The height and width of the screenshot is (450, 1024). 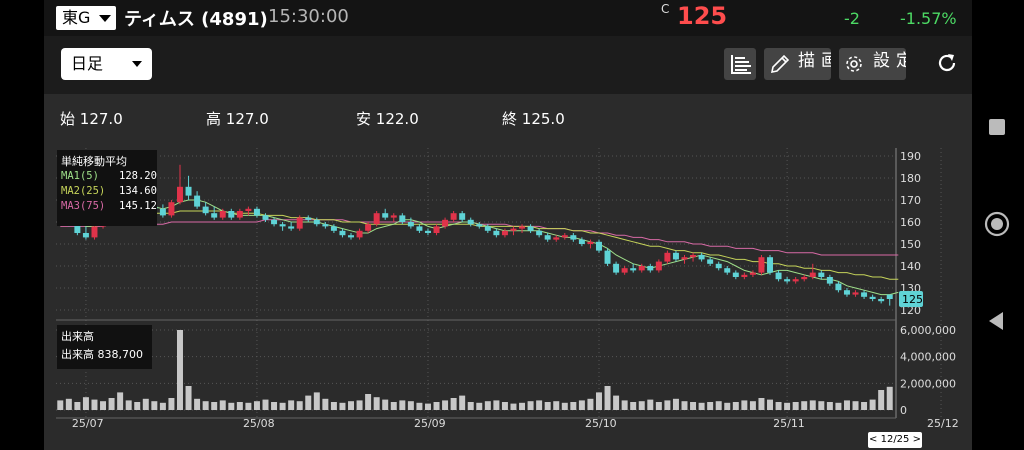 What do you see at coordinates (889, 61) in the screenshot?
I see `settings-label: 設定` at bounding box center [889, 61].